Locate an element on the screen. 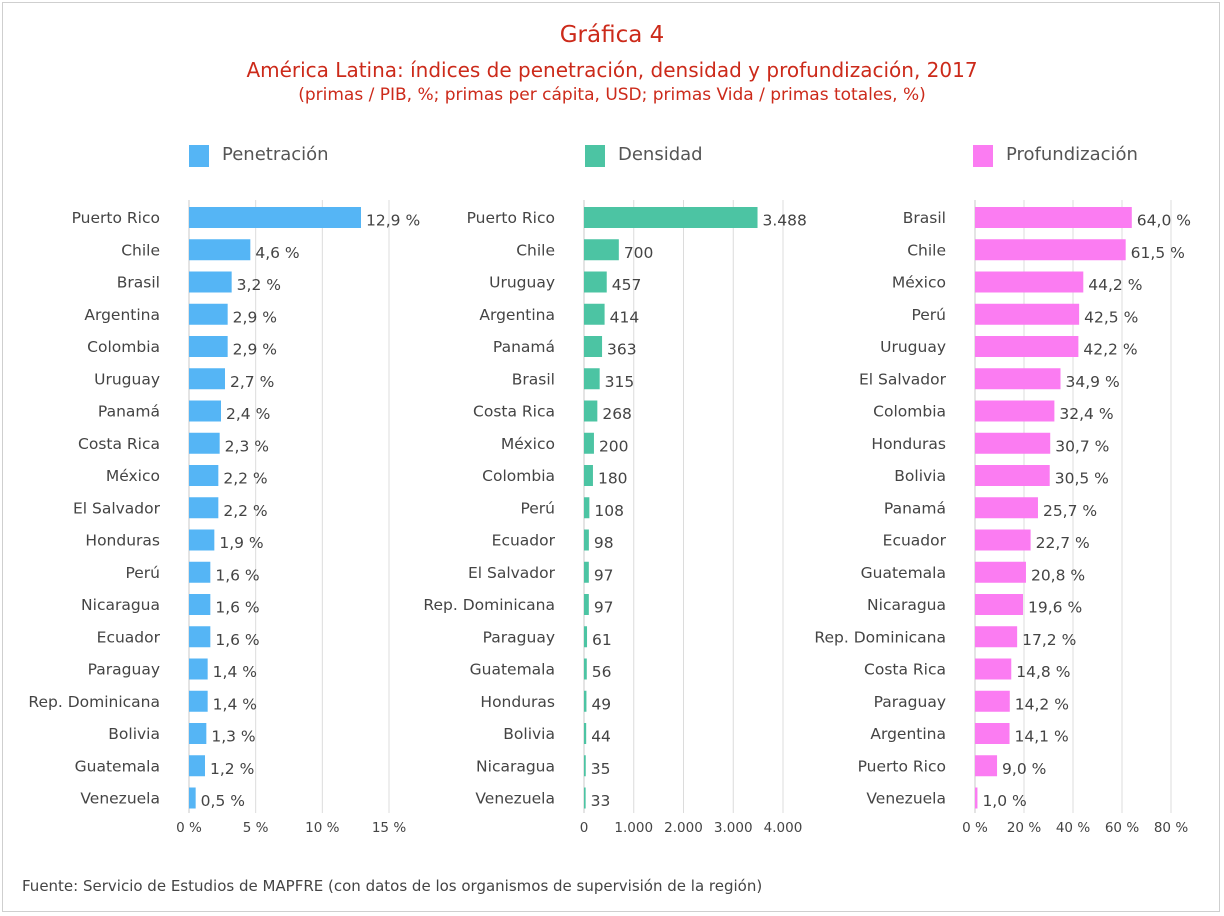  category-label: El Salvador is located at coordinates (117, 508).